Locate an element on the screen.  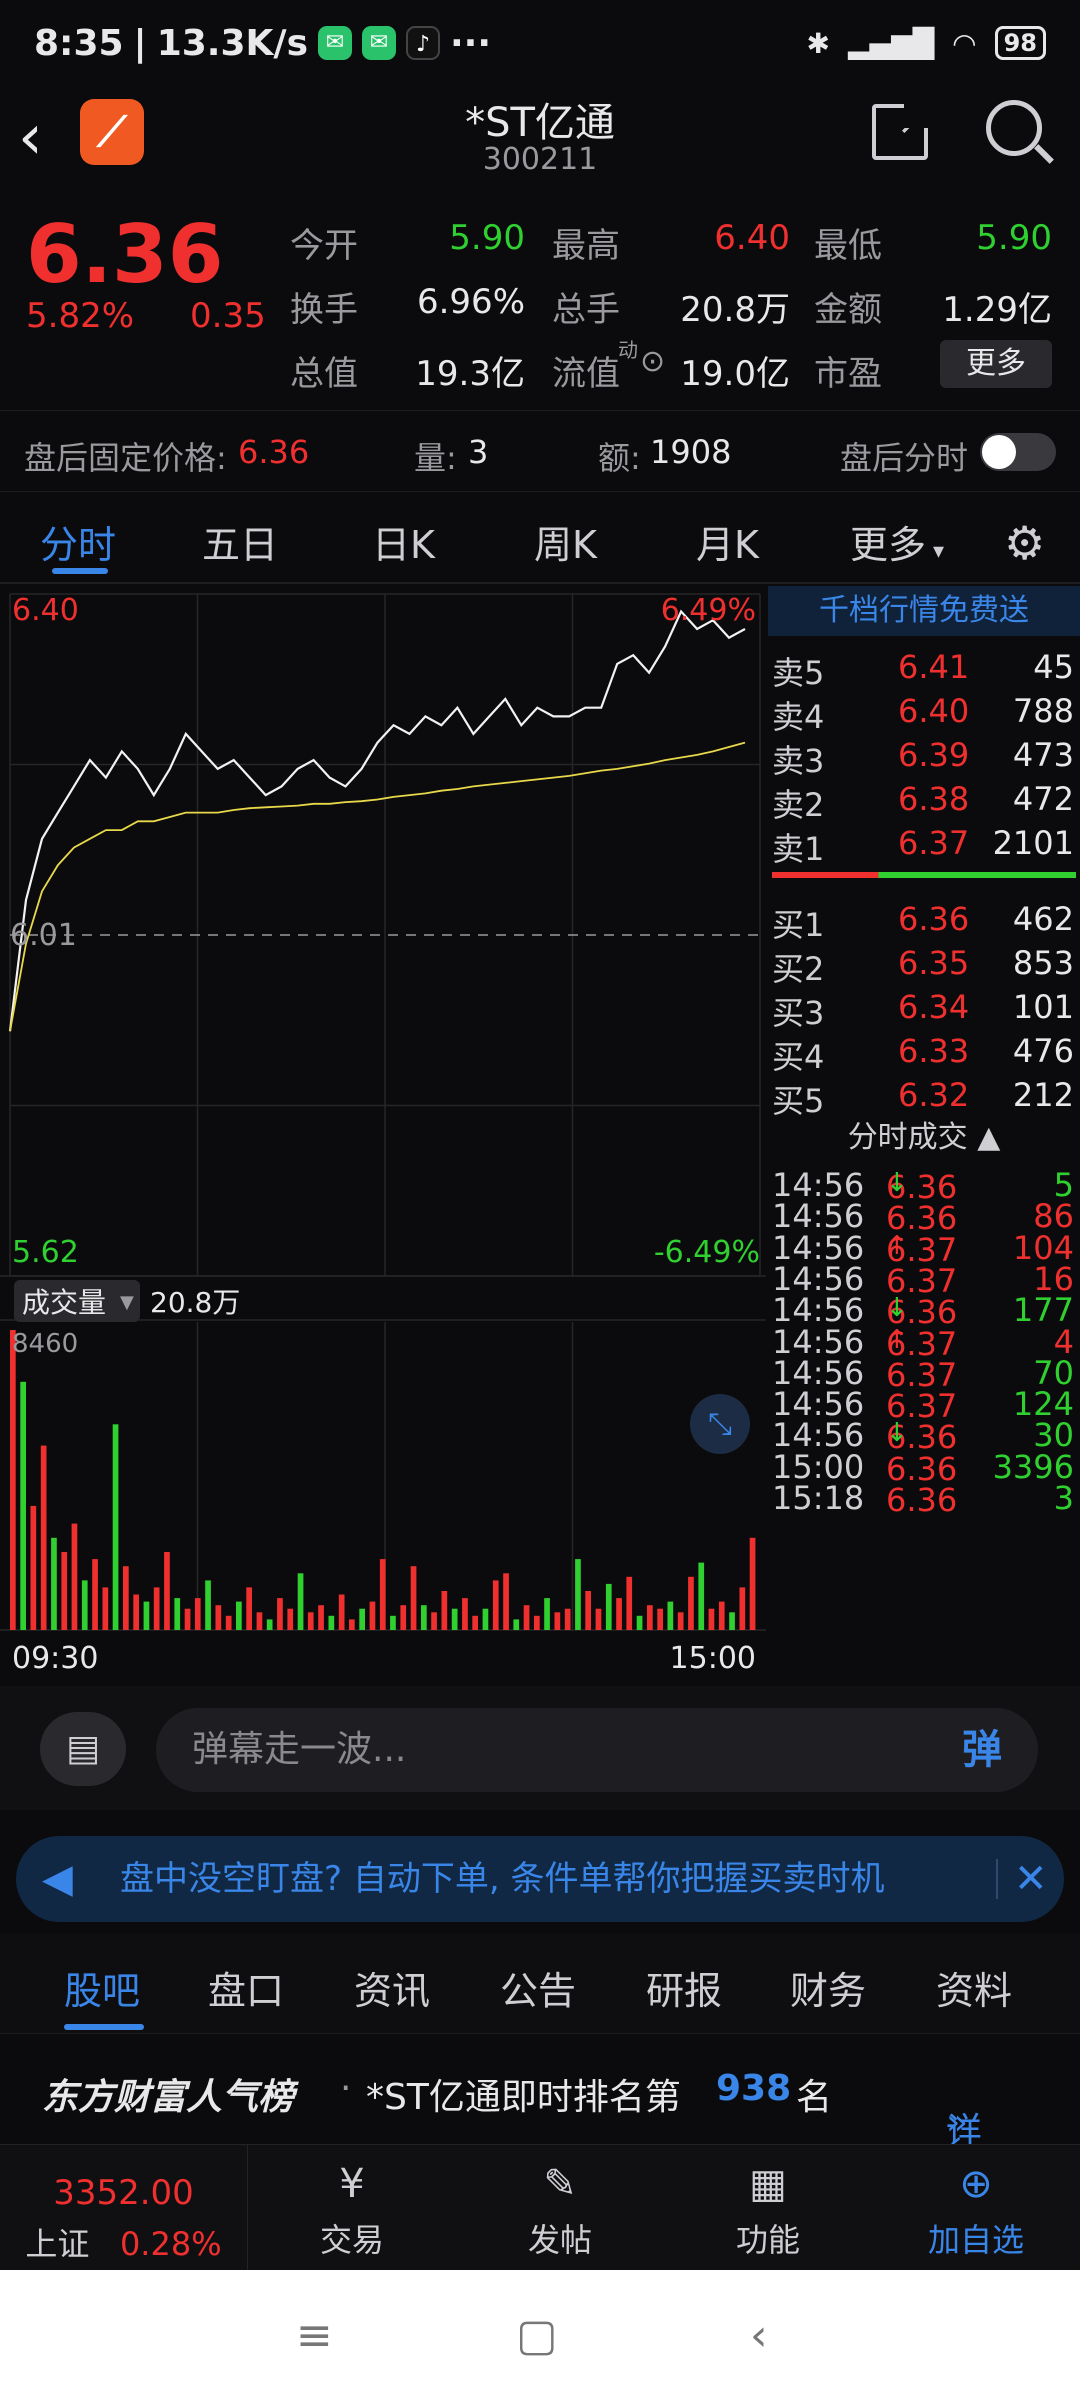
order-label: 买5 is located at coordinates (798, 1101).